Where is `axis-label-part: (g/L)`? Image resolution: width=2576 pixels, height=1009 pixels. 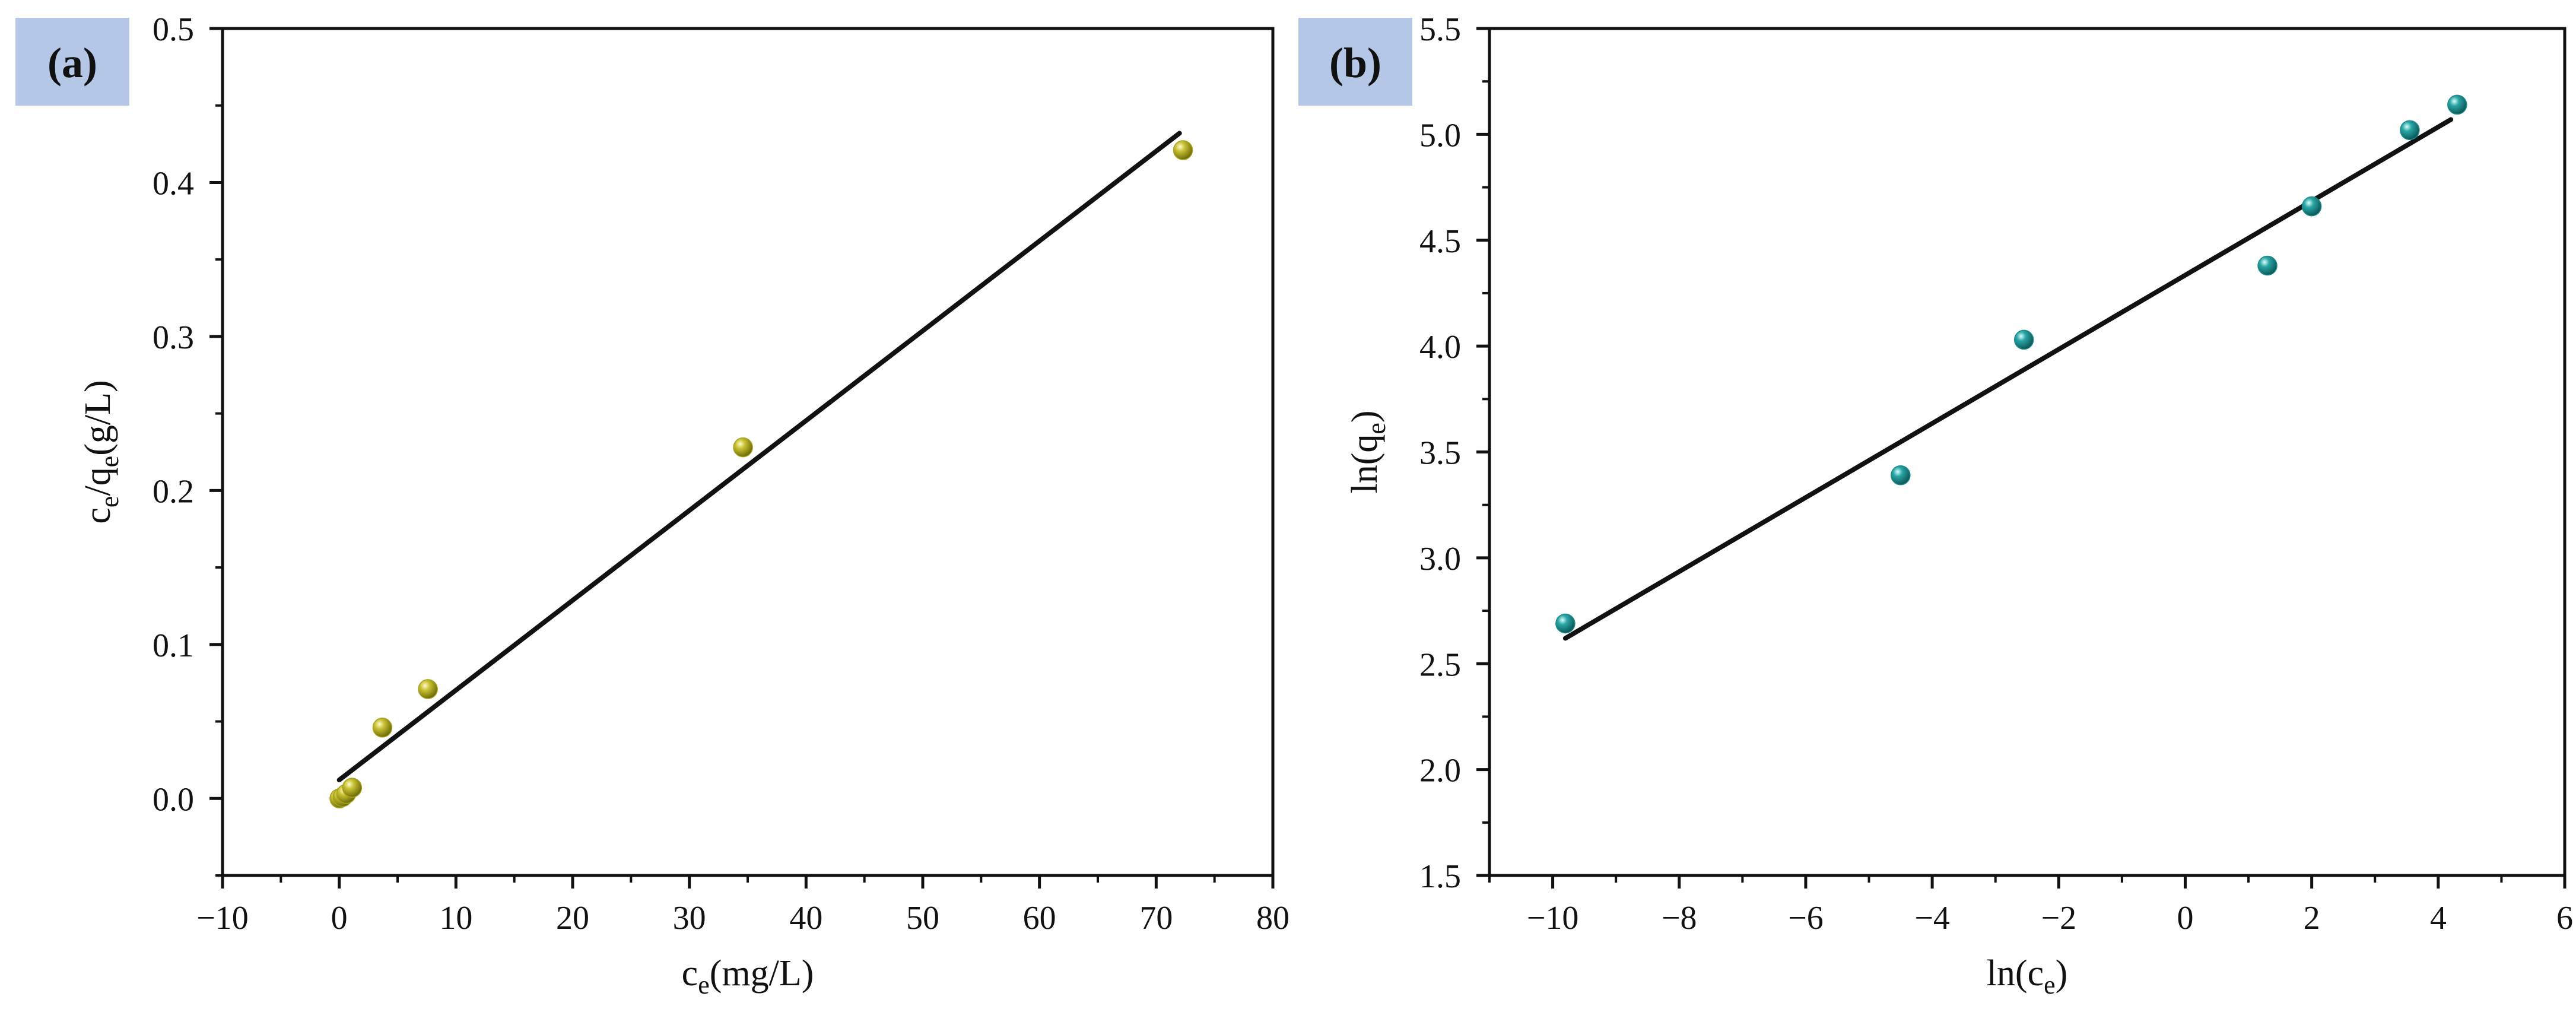
axis-label-part: (g/L) is located at coordinates (98, 417).